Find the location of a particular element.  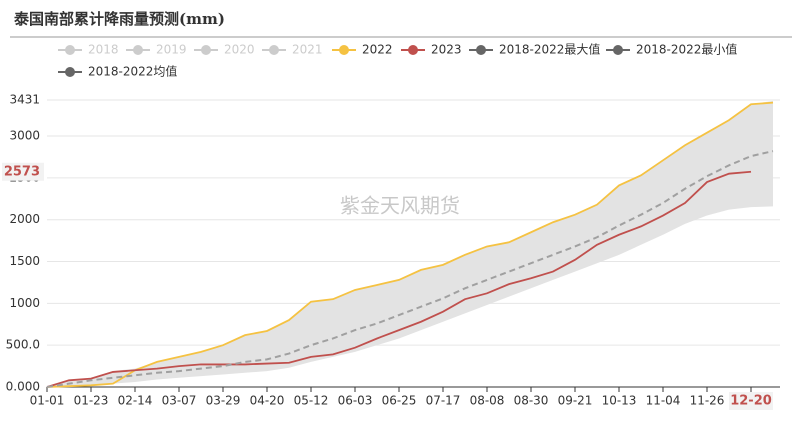

x-tick-label: 09-21 is located at coordinates (575, 401).